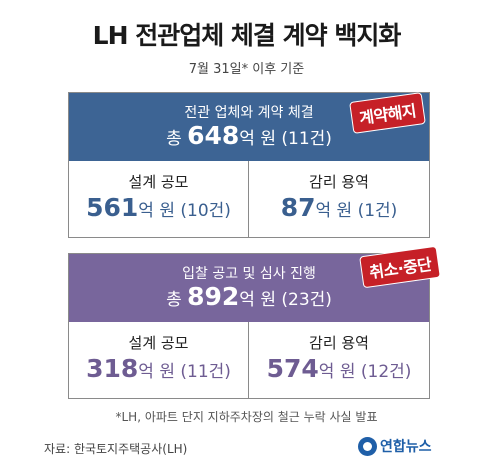 The height and width of the screenshot is (469, 493). I want to click on contract-signed-total: 총 648억 원 (11건), so click(249, 135).